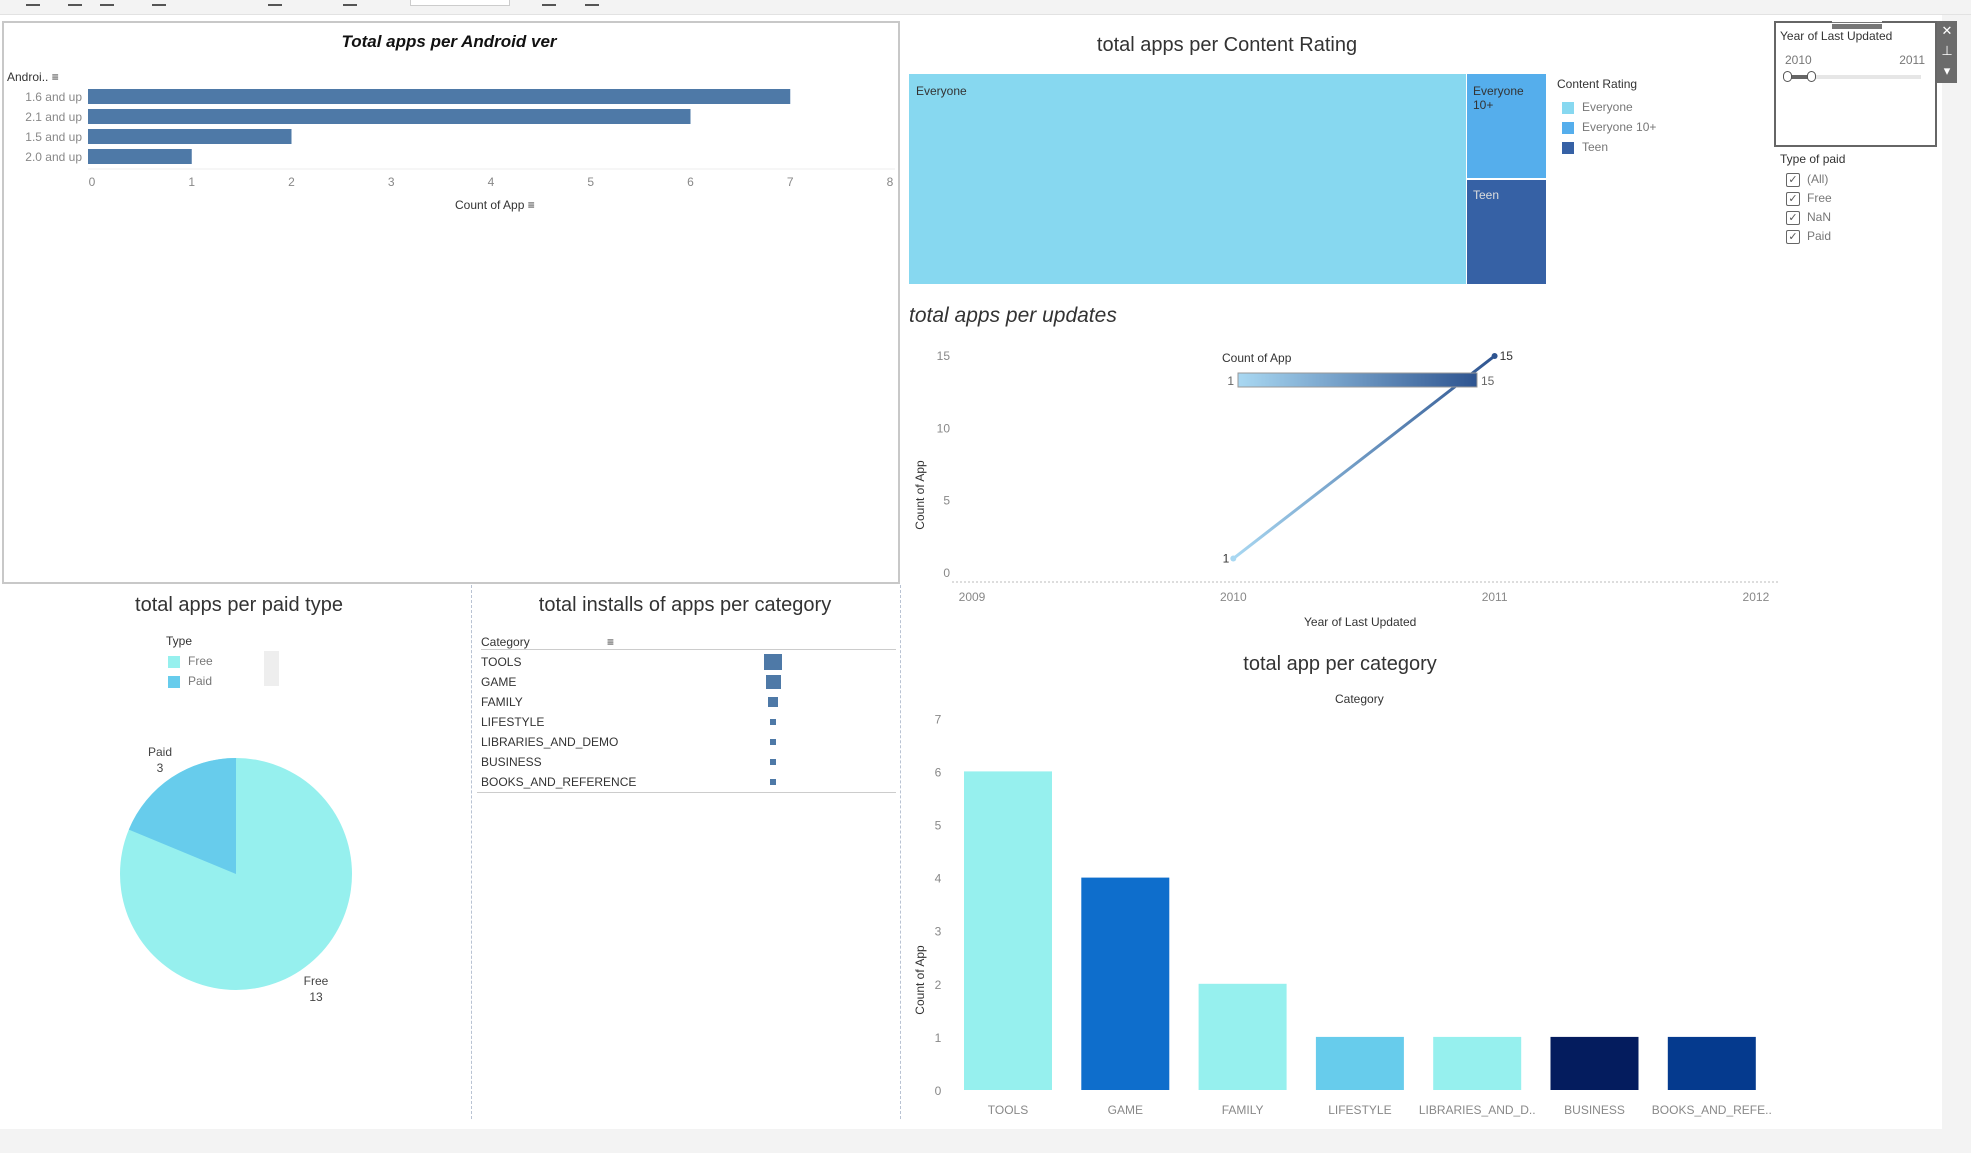 This screenshot has height=1153, width=1971. Describe the element at coordinates (513, 722) in the screenshot. I see `category-label: LIFESTYLE` at that location.